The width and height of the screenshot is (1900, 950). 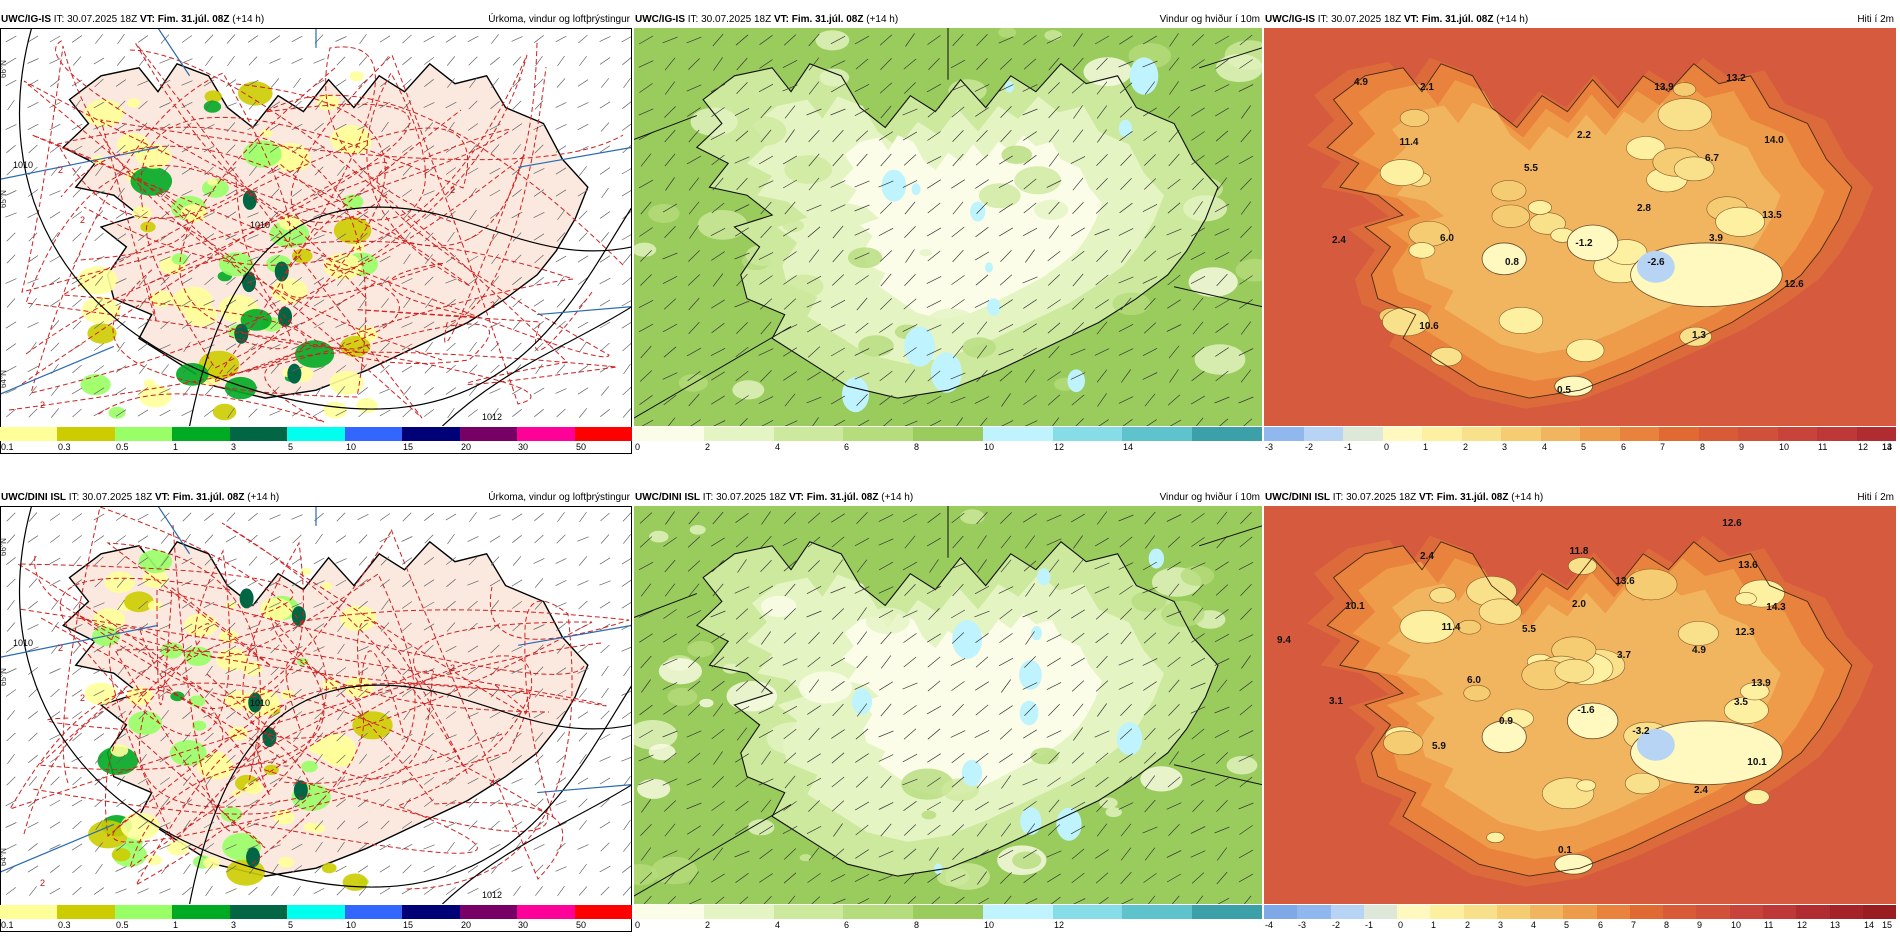 I want to click on colorbar-tick-label: 6, so click(x=847, y=447).